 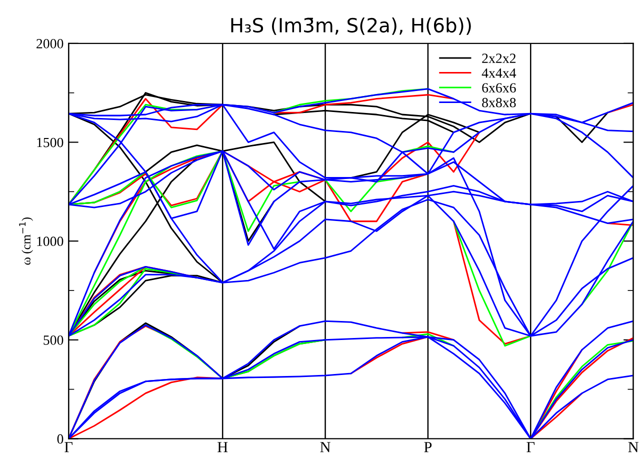 I want to click on x-tick-label: P, so click(x=428, y=447).